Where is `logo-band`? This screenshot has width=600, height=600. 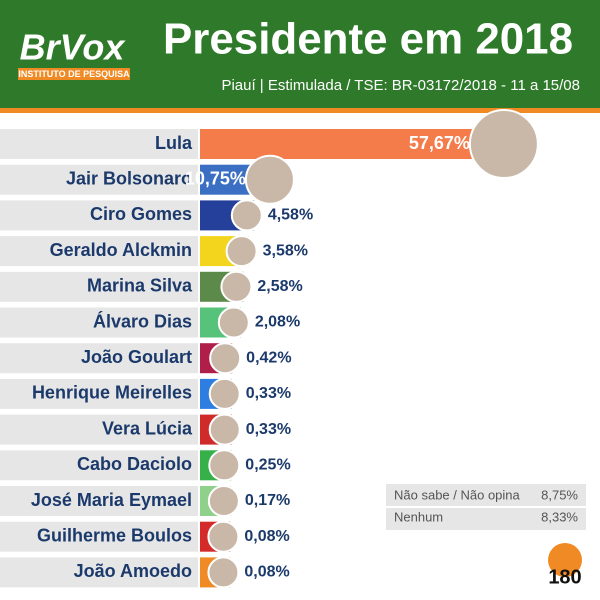
logo-band is located at coordinates (74, 74).